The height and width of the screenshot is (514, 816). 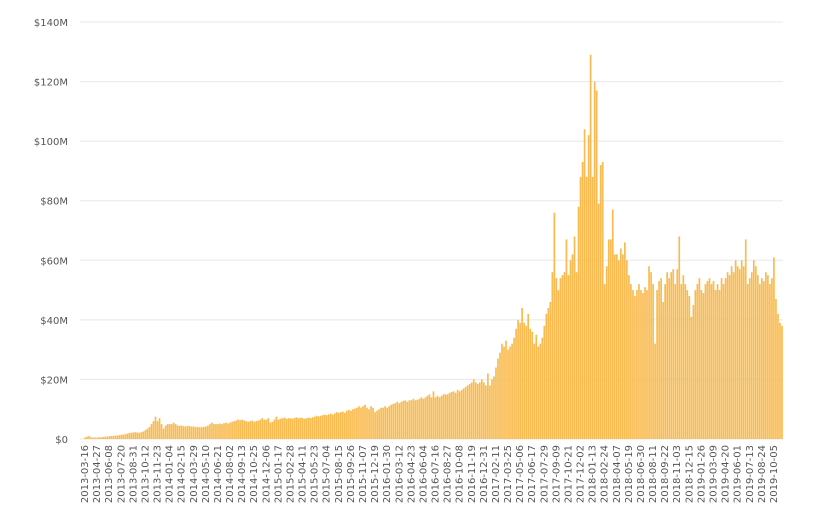 I want to click on x-tick-label: 2014-03-29, so click(x=194, y=474).